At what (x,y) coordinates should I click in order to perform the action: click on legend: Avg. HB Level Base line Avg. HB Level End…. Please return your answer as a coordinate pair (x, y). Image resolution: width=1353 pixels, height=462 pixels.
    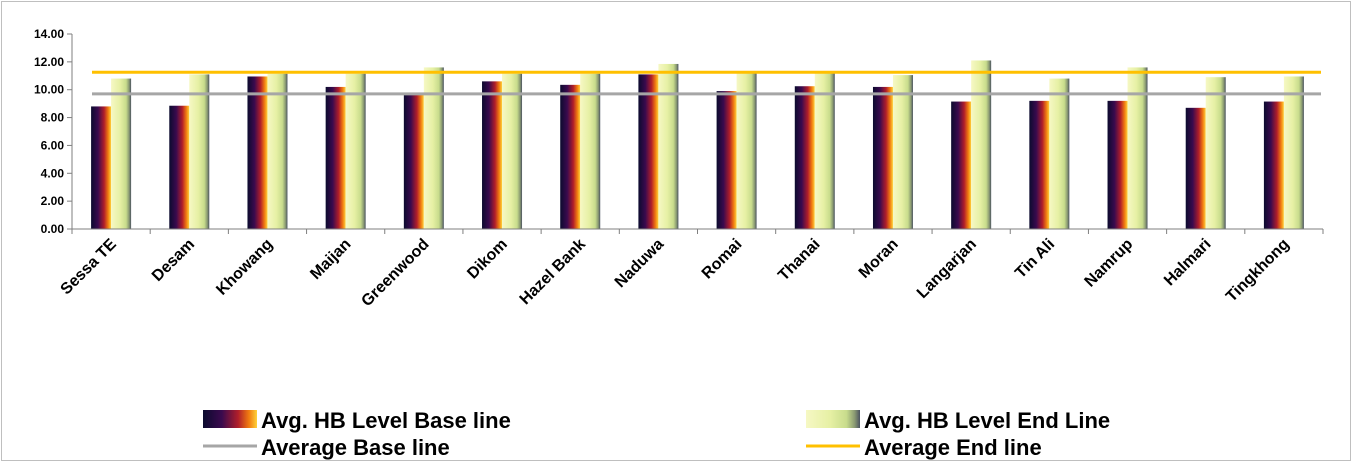
    Looking at the image, I should click on (656, 434).